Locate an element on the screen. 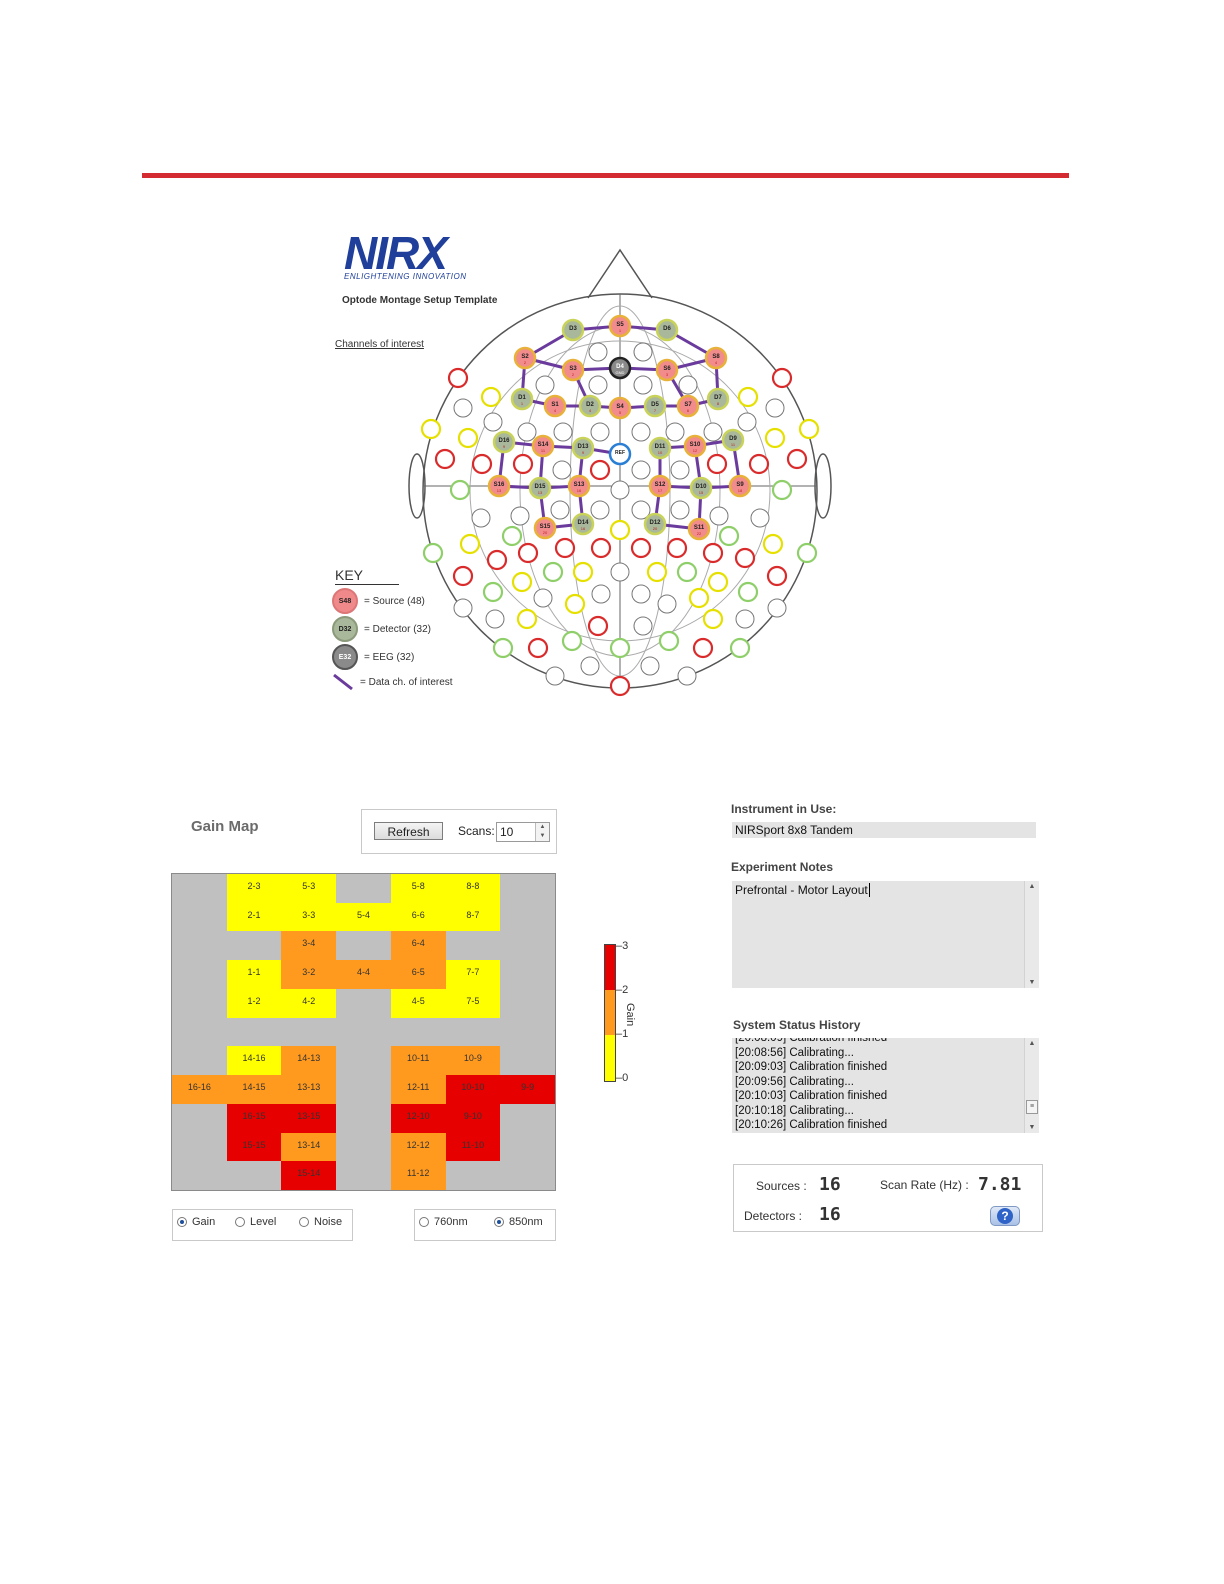 This screenshot has height=1584, width=1224. optode-id-label: D7 is located at coordinates (718, 398).